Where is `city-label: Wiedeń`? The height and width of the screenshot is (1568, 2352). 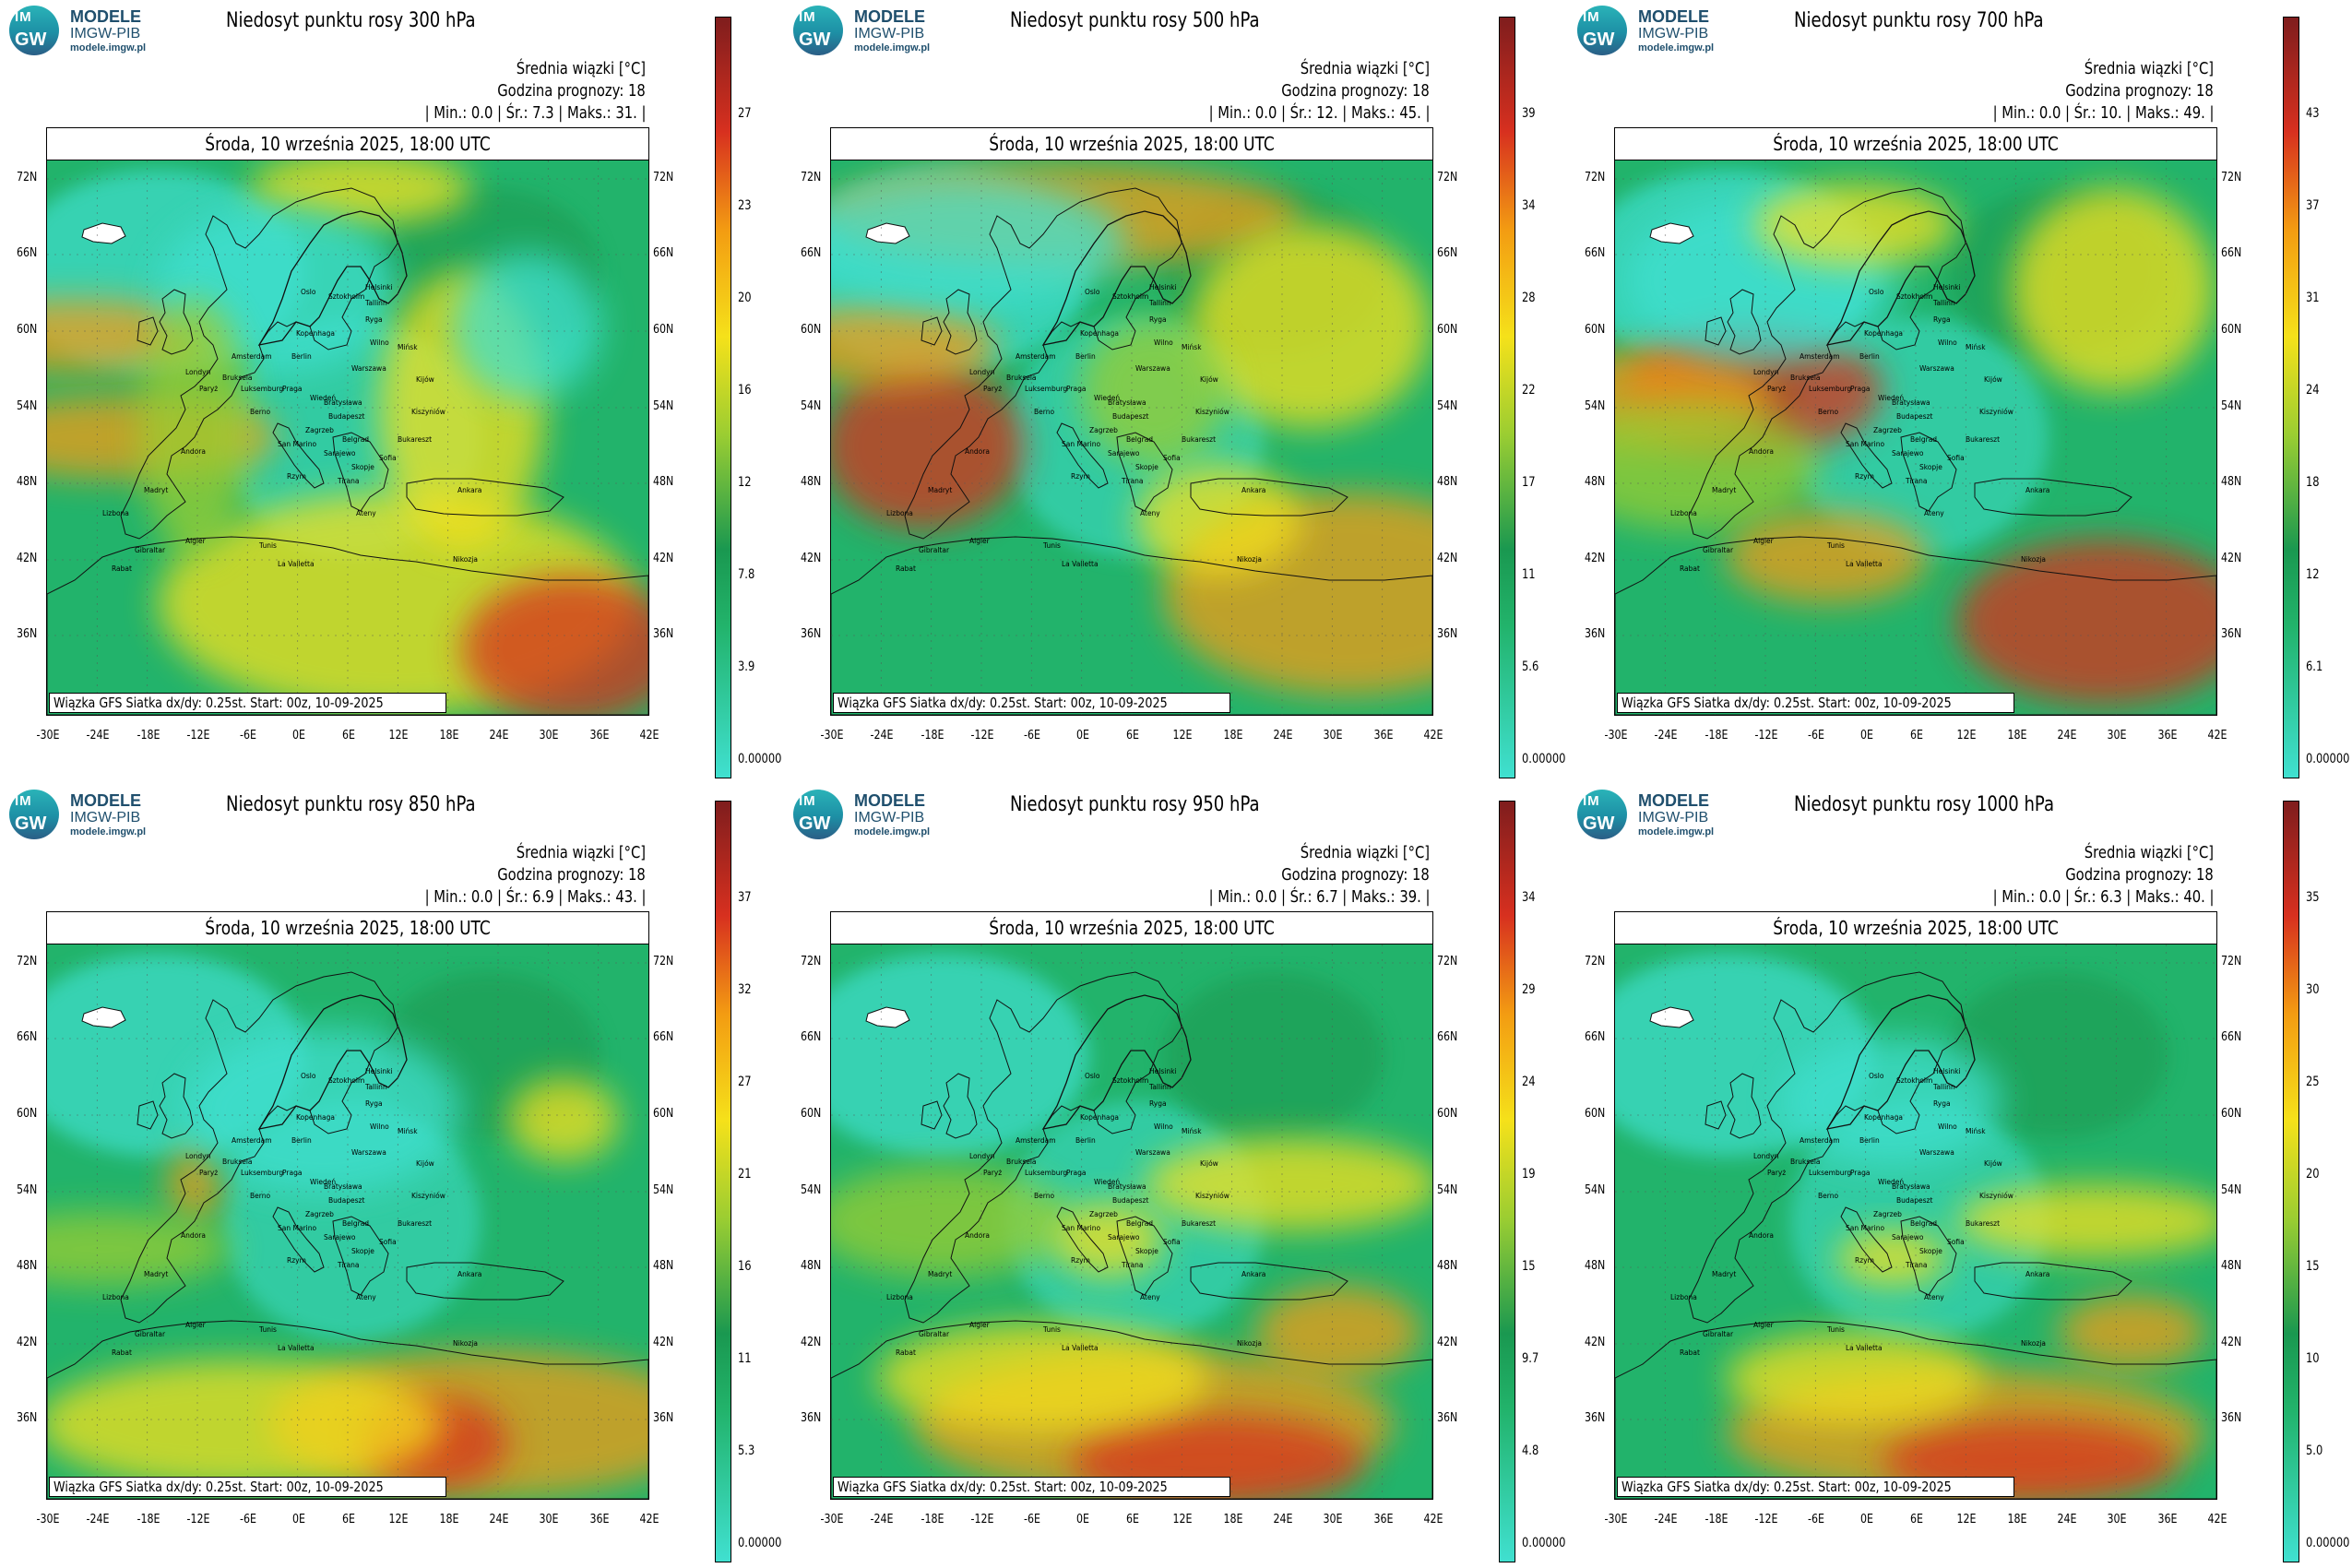 city-label: Wiedeń is located at coordinates (323, 1182).